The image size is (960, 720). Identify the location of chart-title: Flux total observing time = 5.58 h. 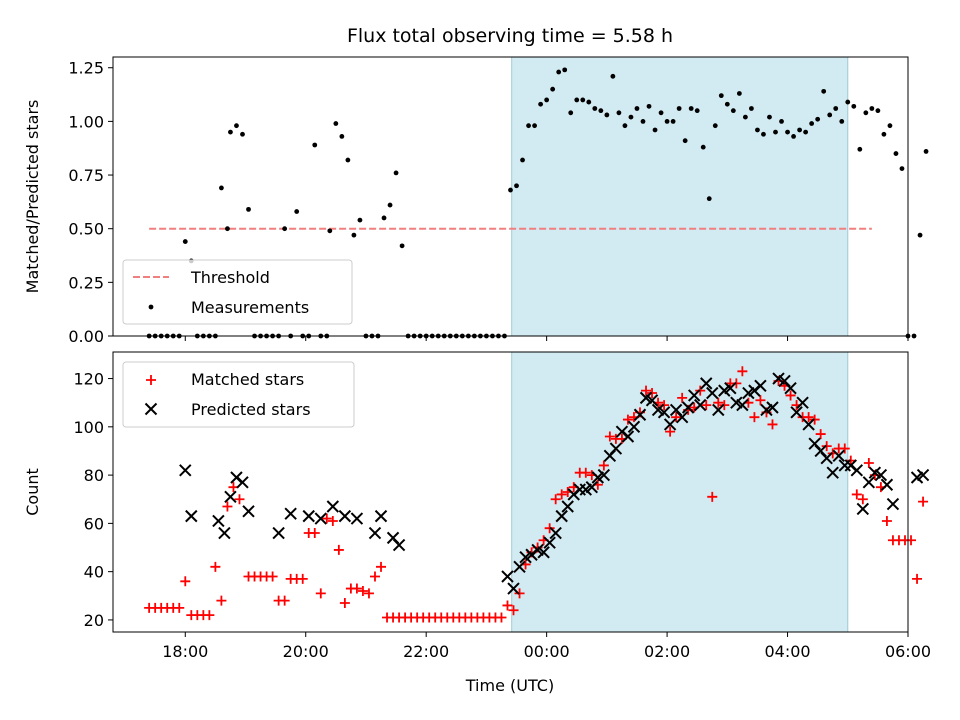
(510, 36).